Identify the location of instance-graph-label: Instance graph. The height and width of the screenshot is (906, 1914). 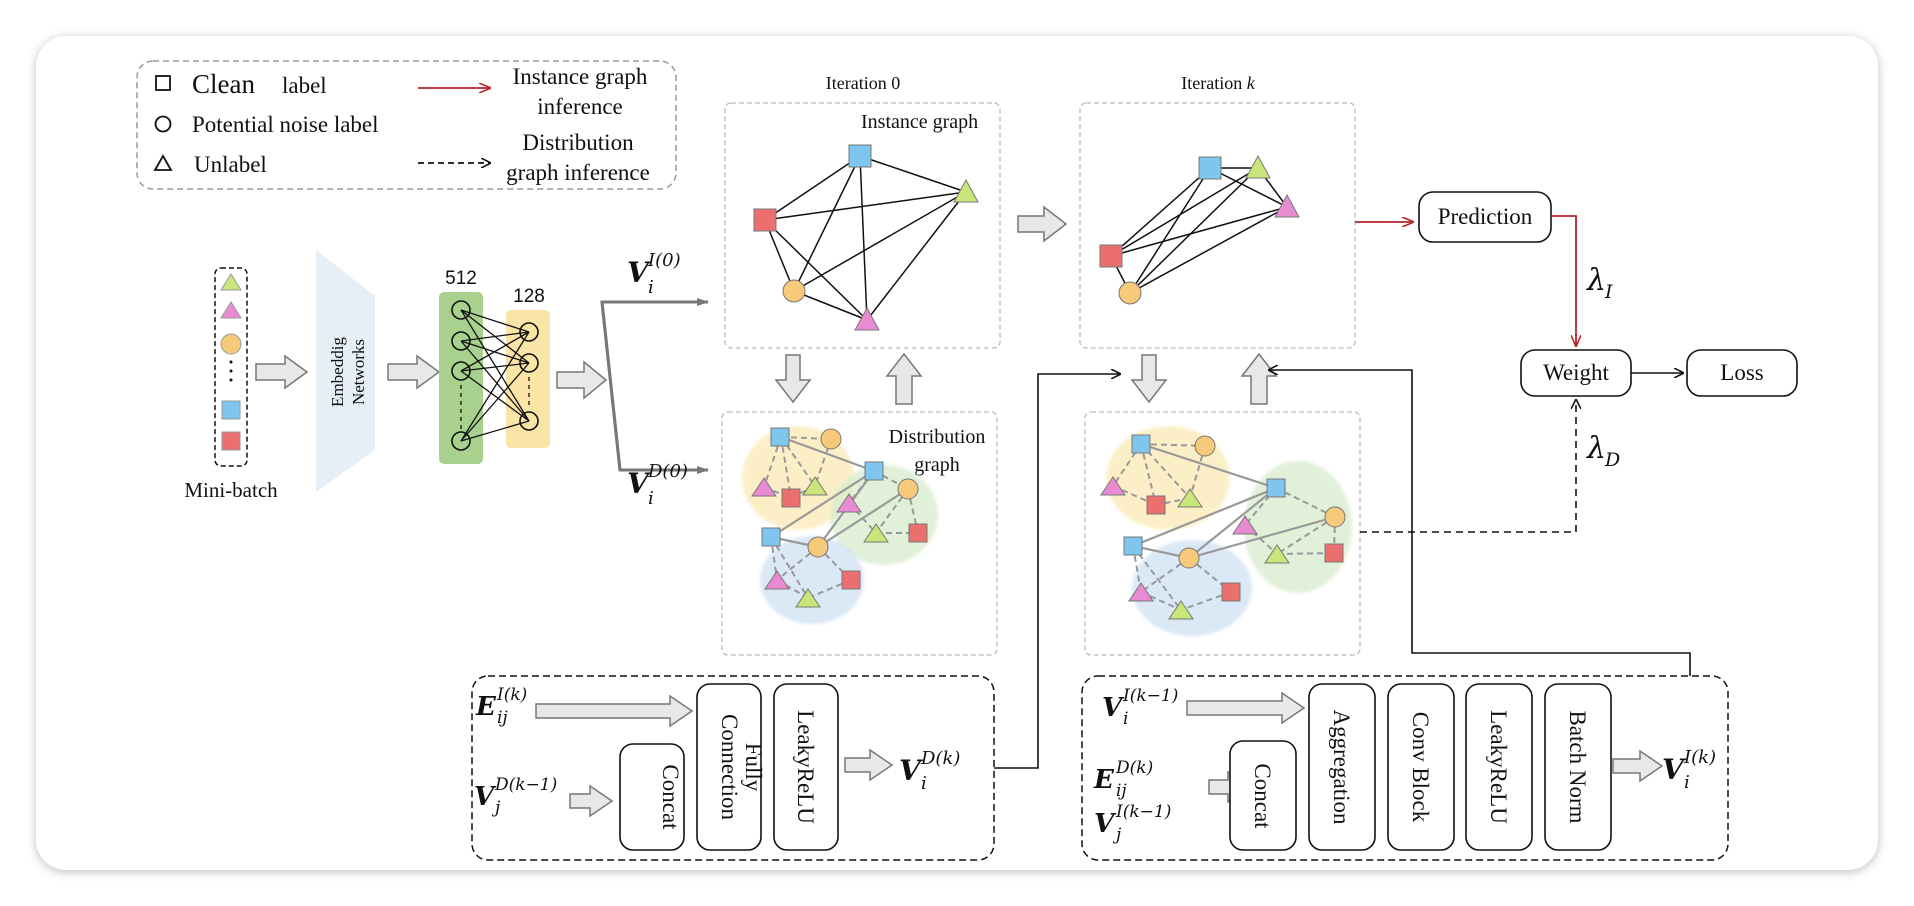
(919, 122).